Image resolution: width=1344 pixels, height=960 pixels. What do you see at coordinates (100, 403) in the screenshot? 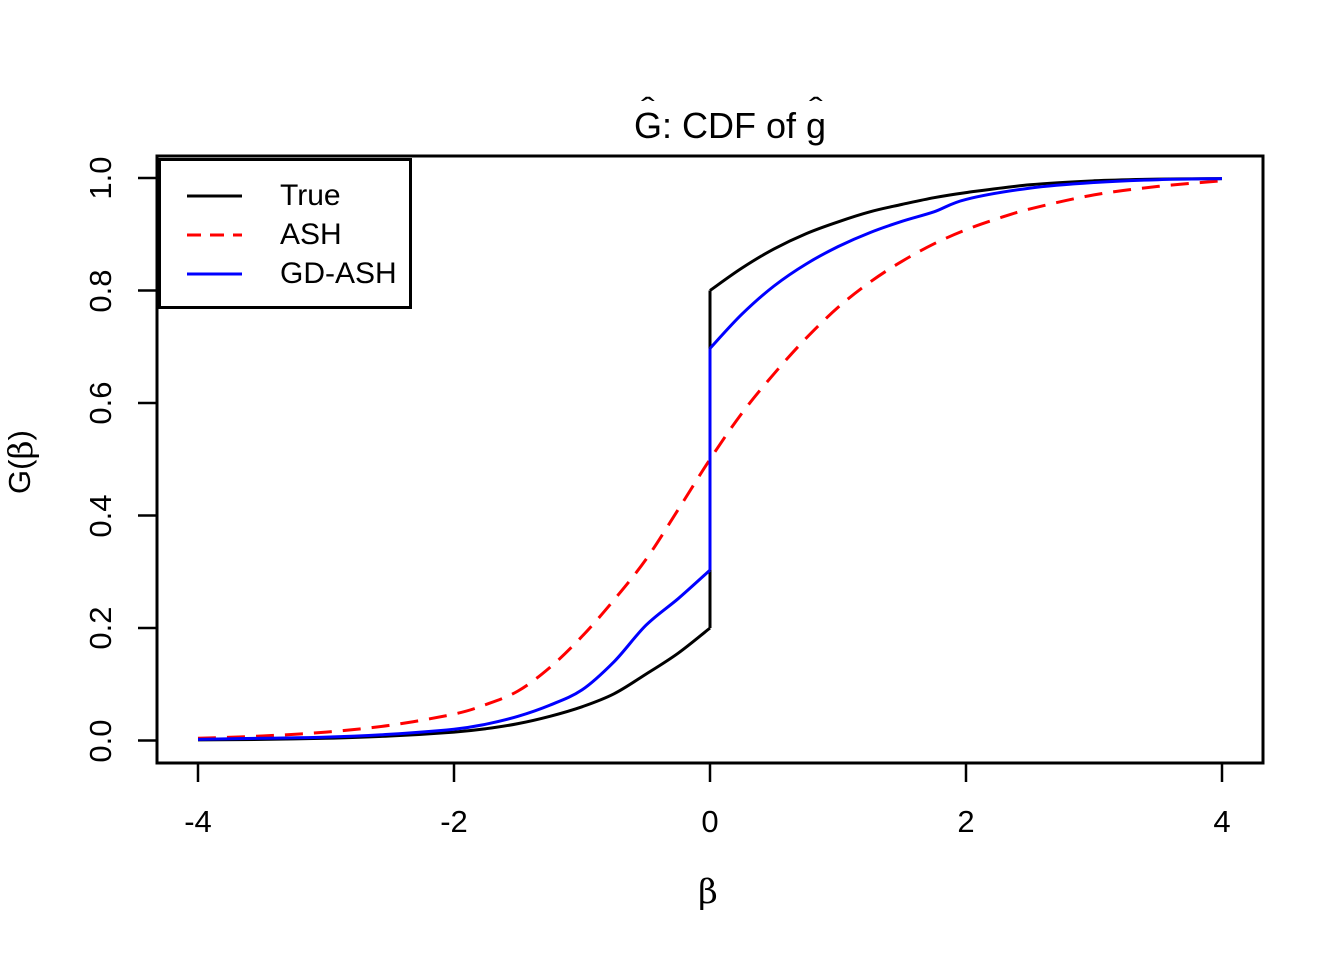
I see `y-tick-label-0.6: 0.6` at bounding box center [100, 403].